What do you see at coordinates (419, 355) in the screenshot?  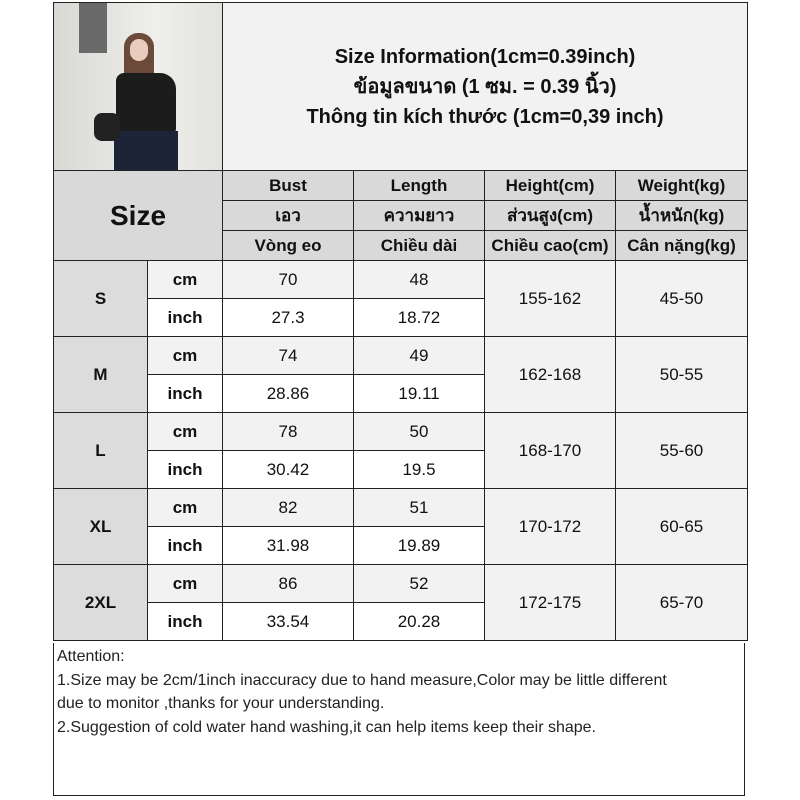 I see `length-cm: 49` at bounding box center [419, 355].